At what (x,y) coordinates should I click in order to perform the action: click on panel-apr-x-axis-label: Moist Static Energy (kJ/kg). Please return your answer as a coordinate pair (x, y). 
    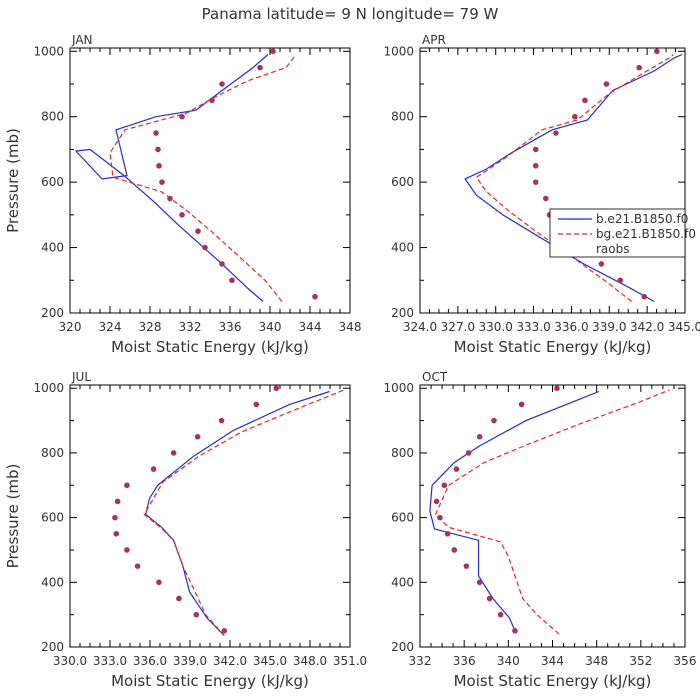
    Looking at the image, I should click on (553, 347).